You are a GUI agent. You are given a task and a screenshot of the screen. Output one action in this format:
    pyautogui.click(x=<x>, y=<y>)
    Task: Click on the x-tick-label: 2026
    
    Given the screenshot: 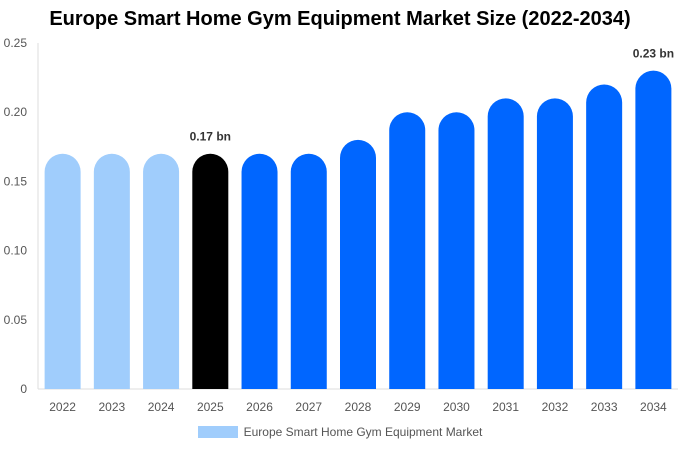 What is the action you would take?
    pyautogui.click(x=259, y=407)
    